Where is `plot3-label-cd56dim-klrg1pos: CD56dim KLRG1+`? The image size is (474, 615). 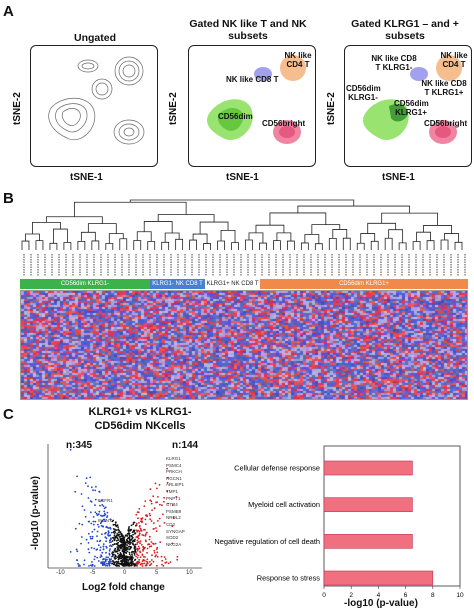
plot3-label-cd56dim-klrg1pos: CD56dim KLRG1+ is located at coordinates (411, 108).